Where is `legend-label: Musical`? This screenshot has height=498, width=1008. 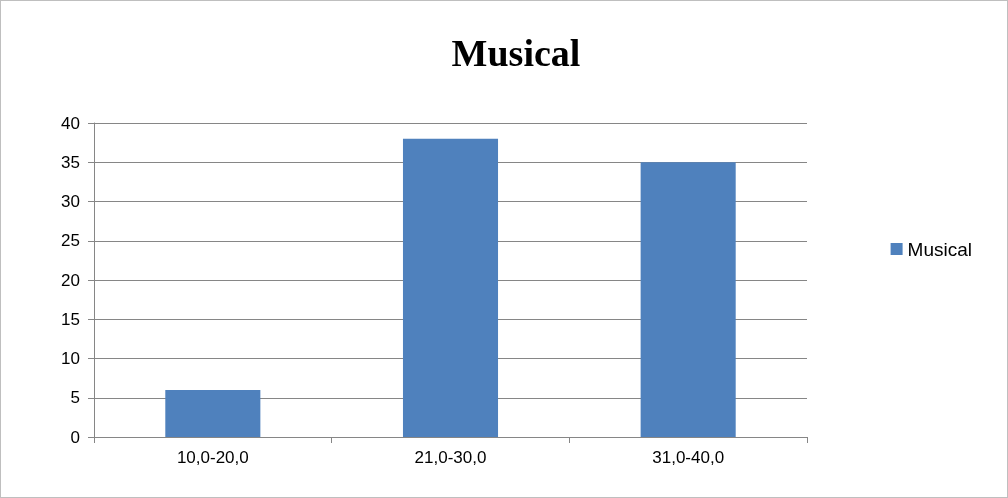 legend-label: Musical is located at coordinates (939, 249).